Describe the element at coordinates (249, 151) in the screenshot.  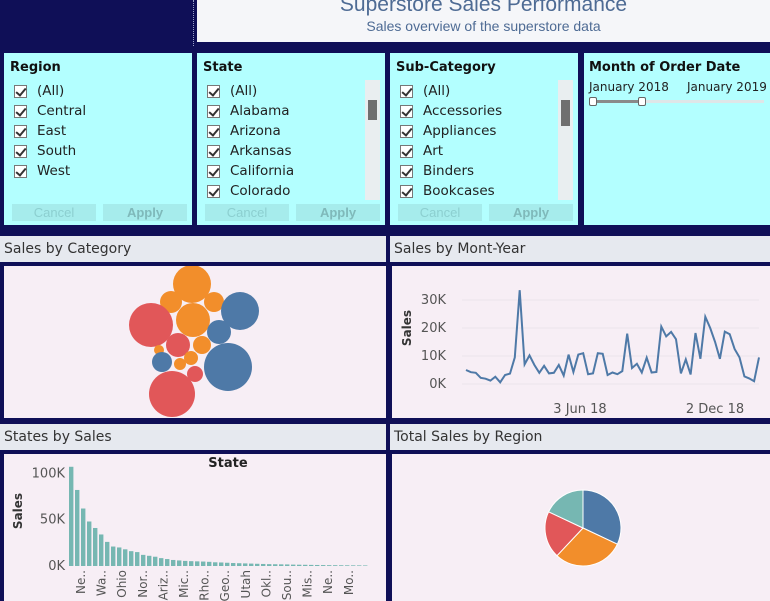
I see `state-option-arkansas: Arkansas` at that location.